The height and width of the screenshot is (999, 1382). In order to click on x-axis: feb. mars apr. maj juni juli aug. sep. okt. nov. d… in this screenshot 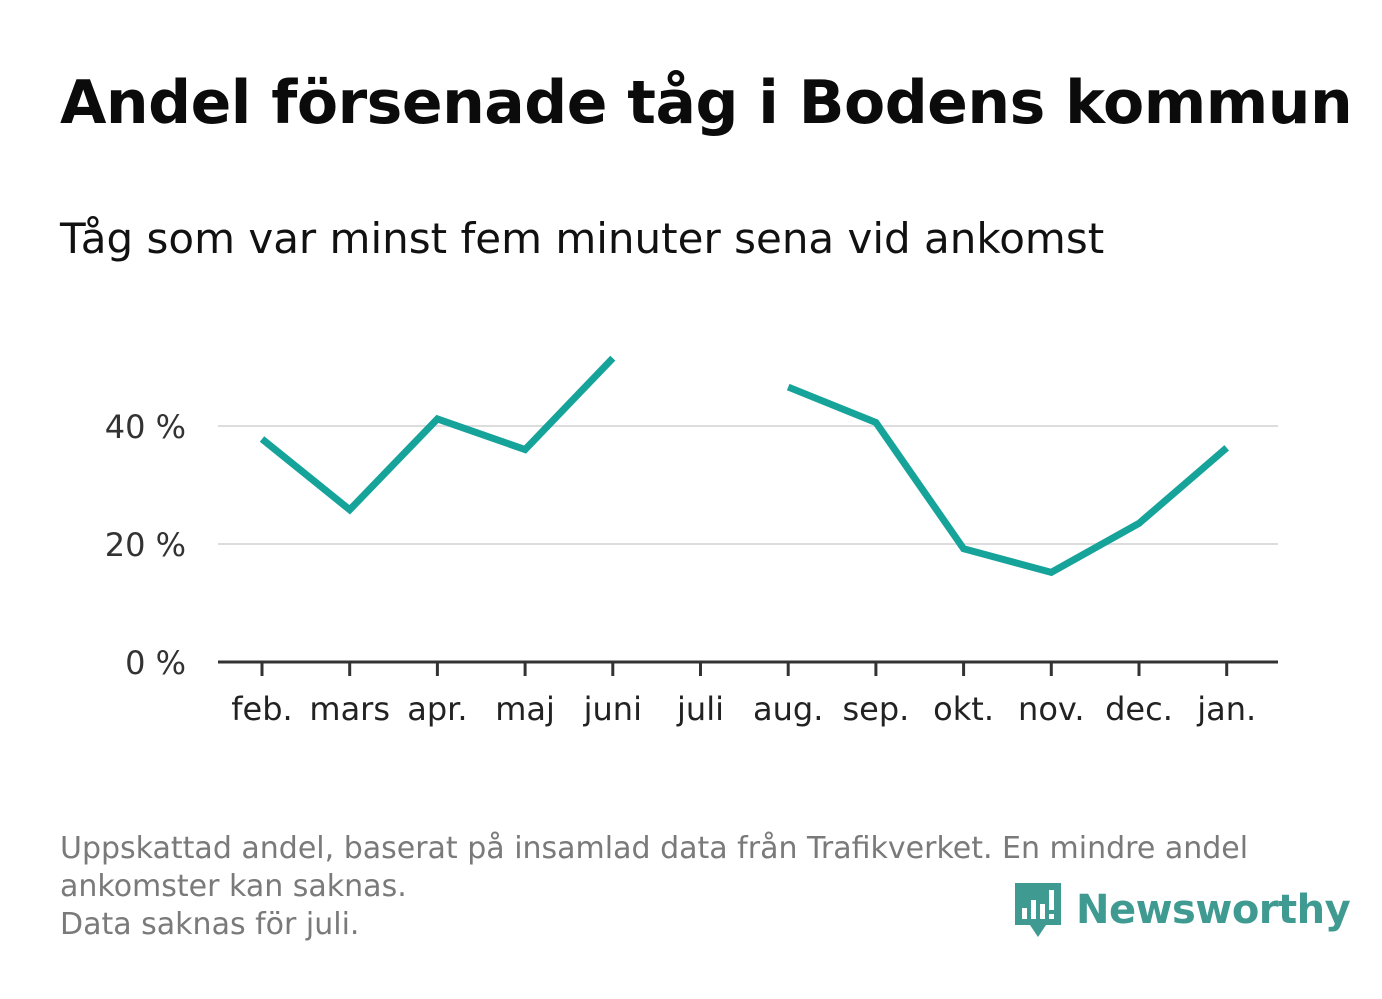, I will do `click(748, 694)`.